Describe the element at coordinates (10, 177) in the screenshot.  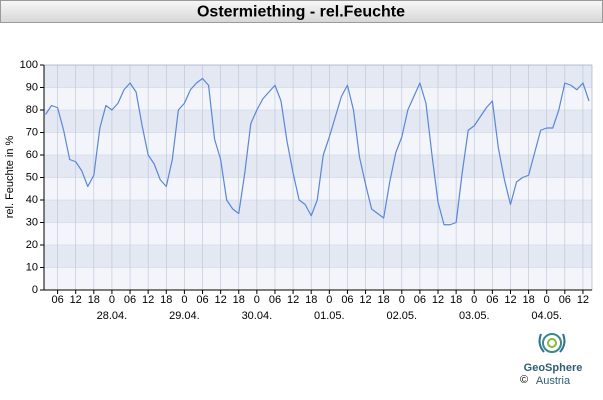
I see `y-axis-label: rel. Feuchte in %` at that location.